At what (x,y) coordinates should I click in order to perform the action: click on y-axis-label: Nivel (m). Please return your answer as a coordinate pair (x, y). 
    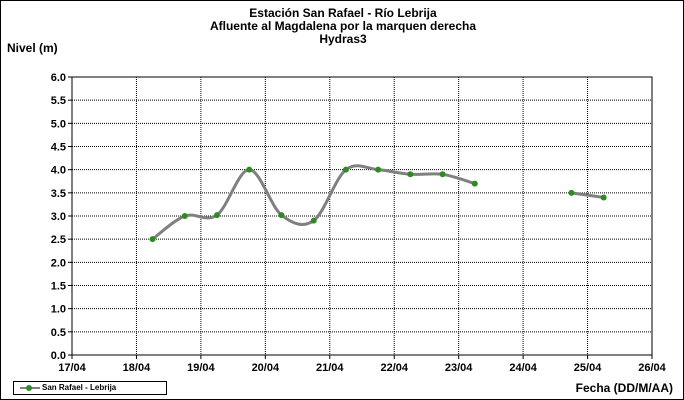
    Looking at the image, I should click on (32, 48).